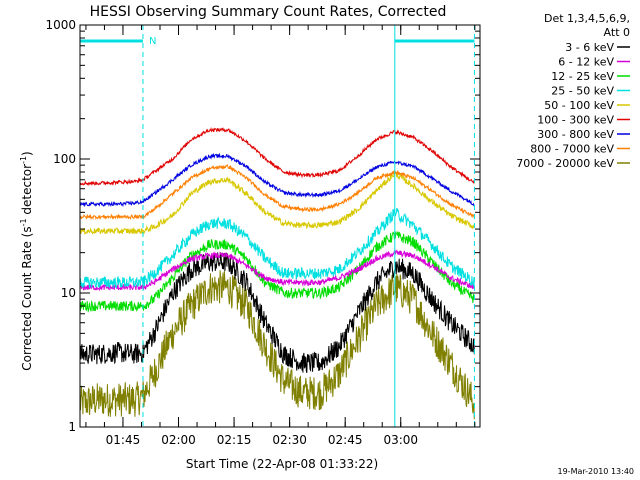  I want to click on x-tick-label-5: 03:00, so click(400, 440).